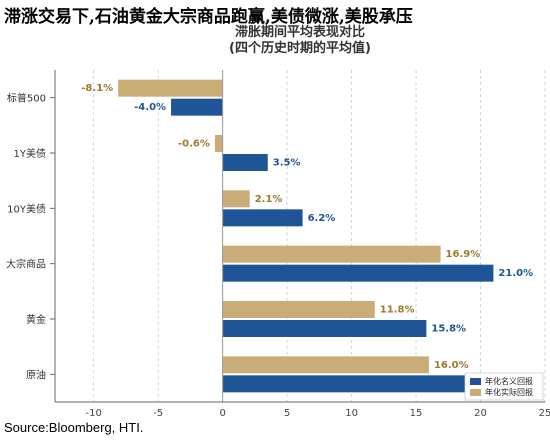 The image size is (550, 441). I want to click on data-label: 2.1%, so click(269, 199).